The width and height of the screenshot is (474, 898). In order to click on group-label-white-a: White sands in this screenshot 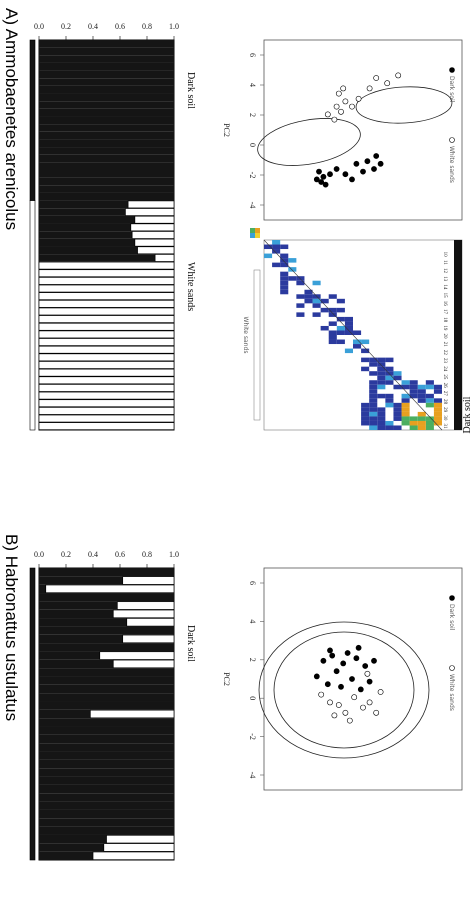, I will do `click(190, 286)`.